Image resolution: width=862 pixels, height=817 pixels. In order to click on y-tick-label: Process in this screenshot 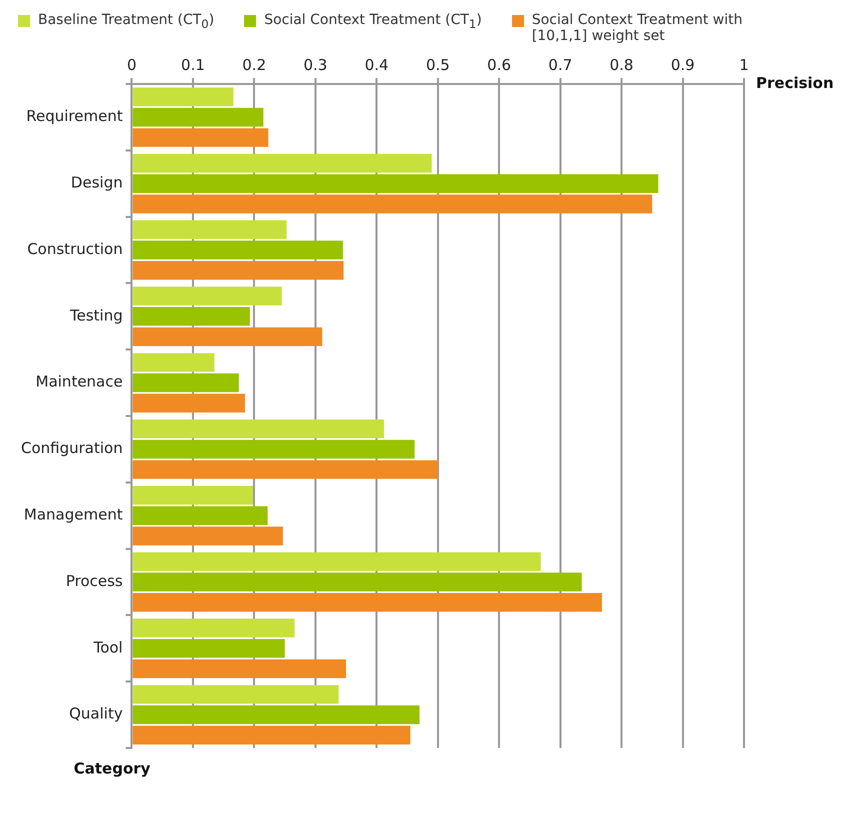, I will do `click(94, 581)`.